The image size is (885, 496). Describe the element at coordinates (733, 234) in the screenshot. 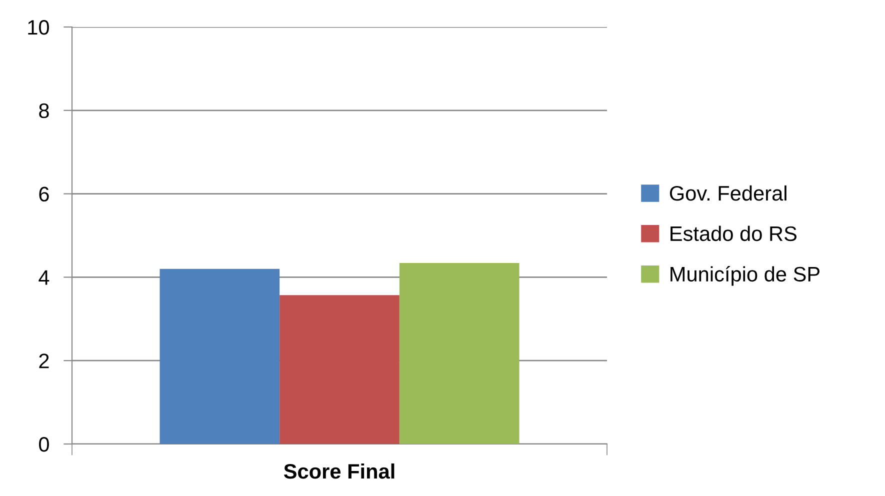

I see `legend-label: Estado do RS` at that location.